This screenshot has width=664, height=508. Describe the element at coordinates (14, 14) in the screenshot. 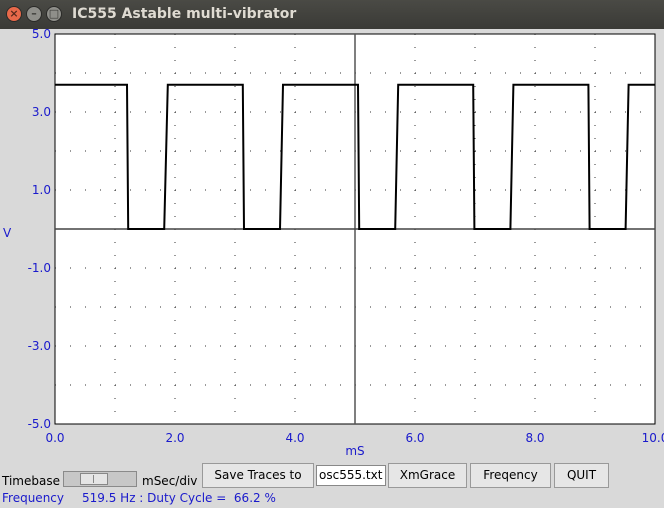

I see `close-icon: ×` at that location.